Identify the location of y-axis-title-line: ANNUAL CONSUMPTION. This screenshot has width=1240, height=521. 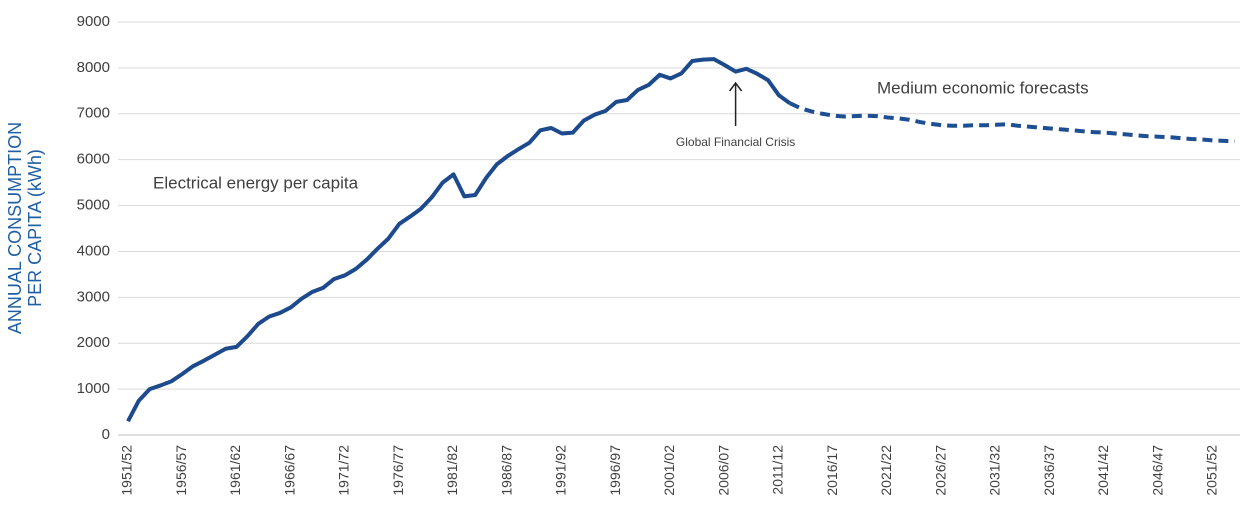
(15, 228).